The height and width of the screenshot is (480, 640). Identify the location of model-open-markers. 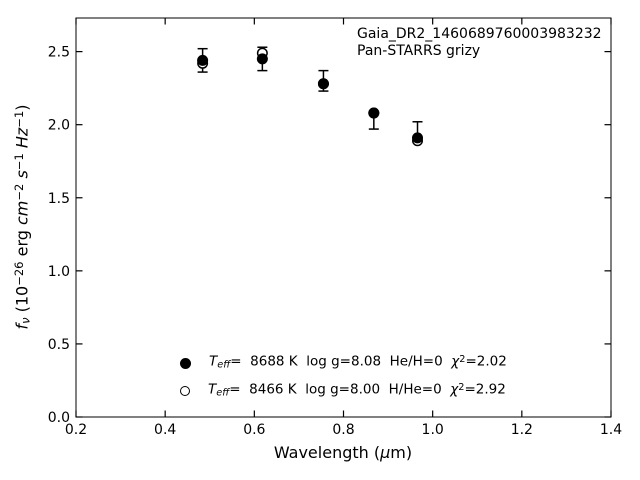
(310, 97).